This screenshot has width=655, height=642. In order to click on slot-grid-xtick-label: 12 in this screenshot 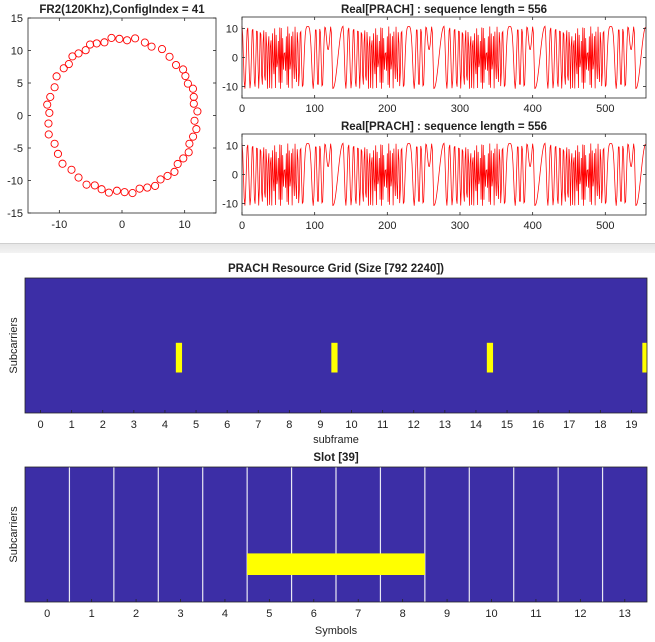, I will do `click(580, 614)`.